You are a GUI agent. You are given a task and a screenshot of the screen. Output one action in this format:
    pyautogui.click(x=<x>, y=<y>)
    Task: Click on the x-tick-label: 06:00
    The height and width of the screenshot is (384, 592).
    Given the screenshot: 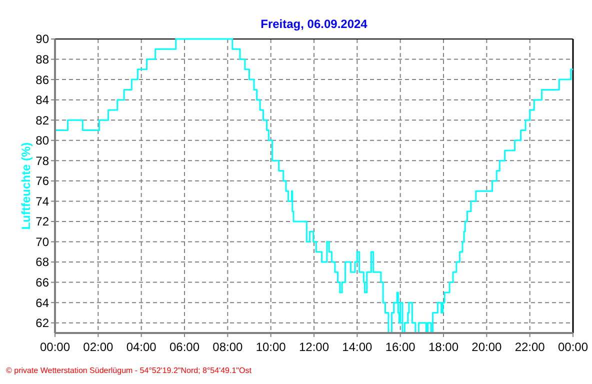 What is the action you would take?
    pyautogui.click(x=184, y=347)
    